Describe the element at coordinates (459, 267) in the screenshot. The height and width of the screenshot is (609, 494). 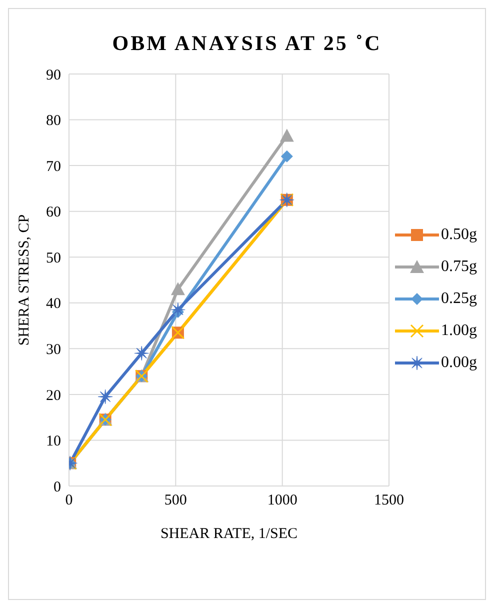
I see `legend-label: 0.75g` at that location.